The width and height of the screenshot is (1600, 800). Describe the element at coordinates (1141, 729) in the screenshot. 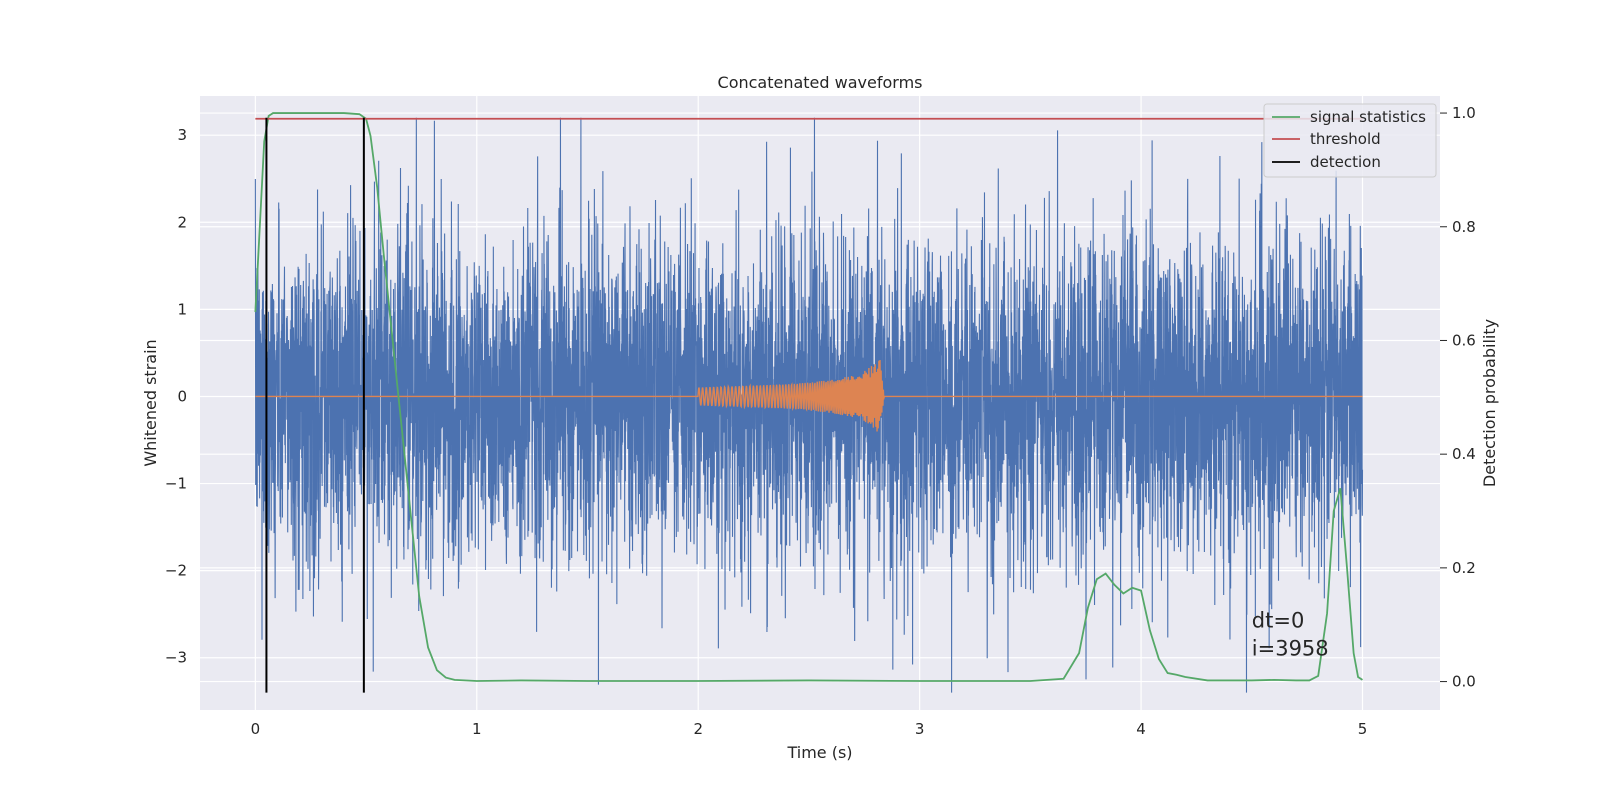

I see `x-tick-label: 4` at that location.